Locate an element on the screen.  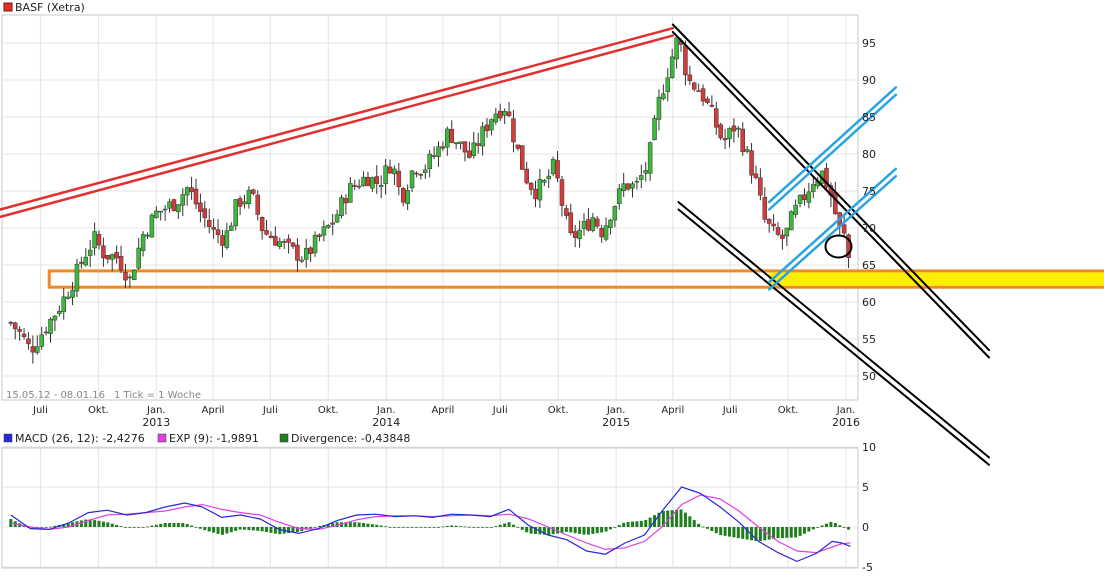
x-tick-label: Okt. is located at coordinates (328, 410).